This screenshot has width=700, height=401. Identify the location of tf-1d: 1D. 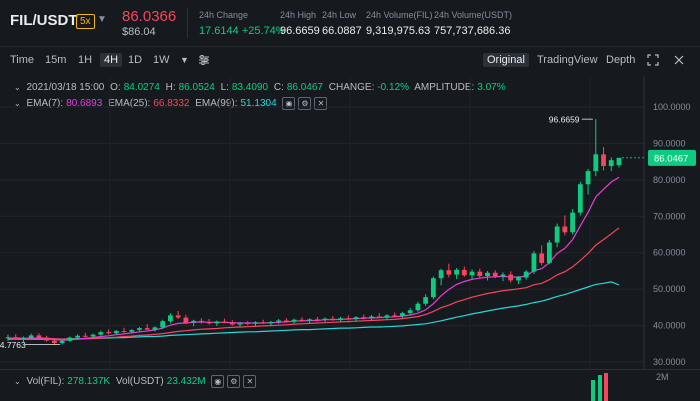
(135, 60).